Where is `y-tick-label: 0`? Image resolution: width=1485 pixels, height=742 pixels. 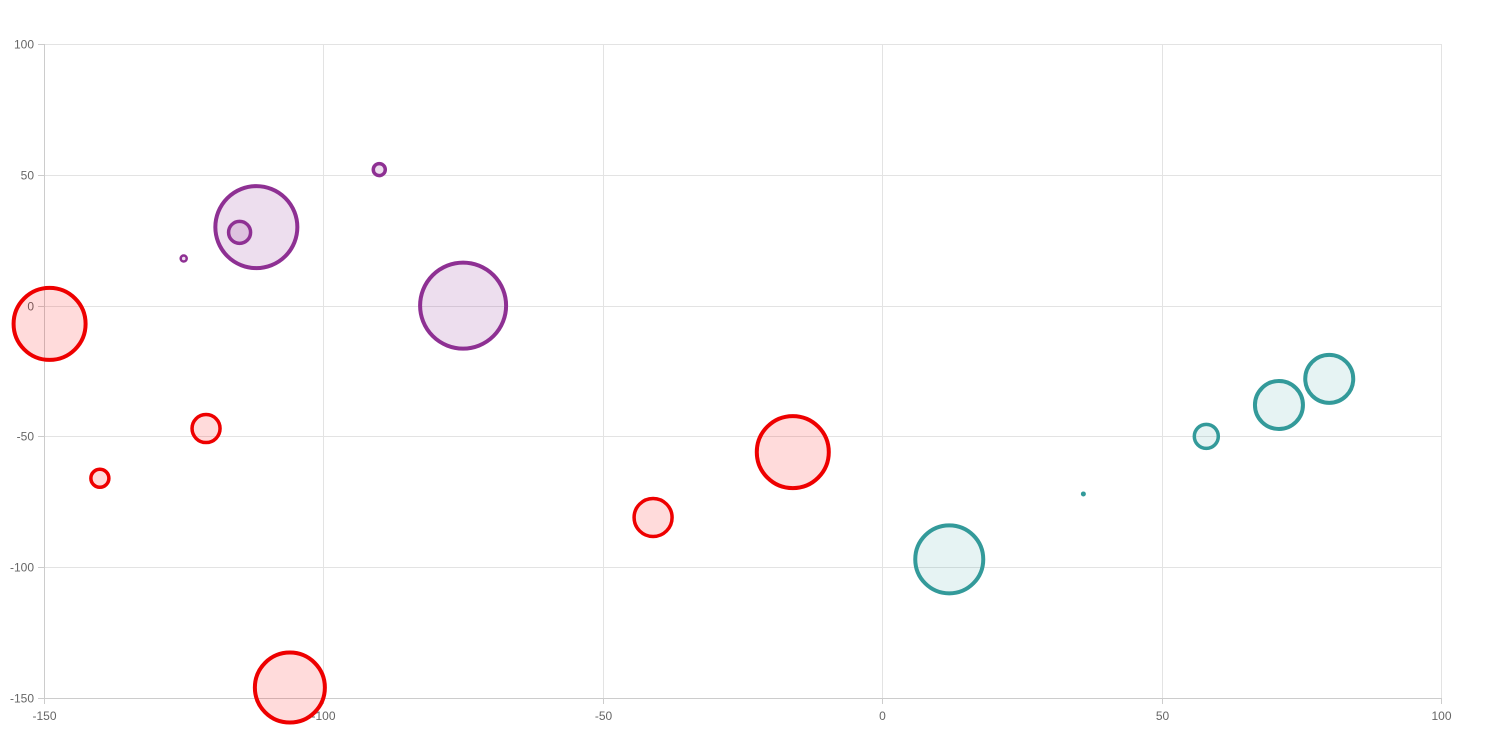
y-tick-label: 0 is located at coordinates (30, 307).